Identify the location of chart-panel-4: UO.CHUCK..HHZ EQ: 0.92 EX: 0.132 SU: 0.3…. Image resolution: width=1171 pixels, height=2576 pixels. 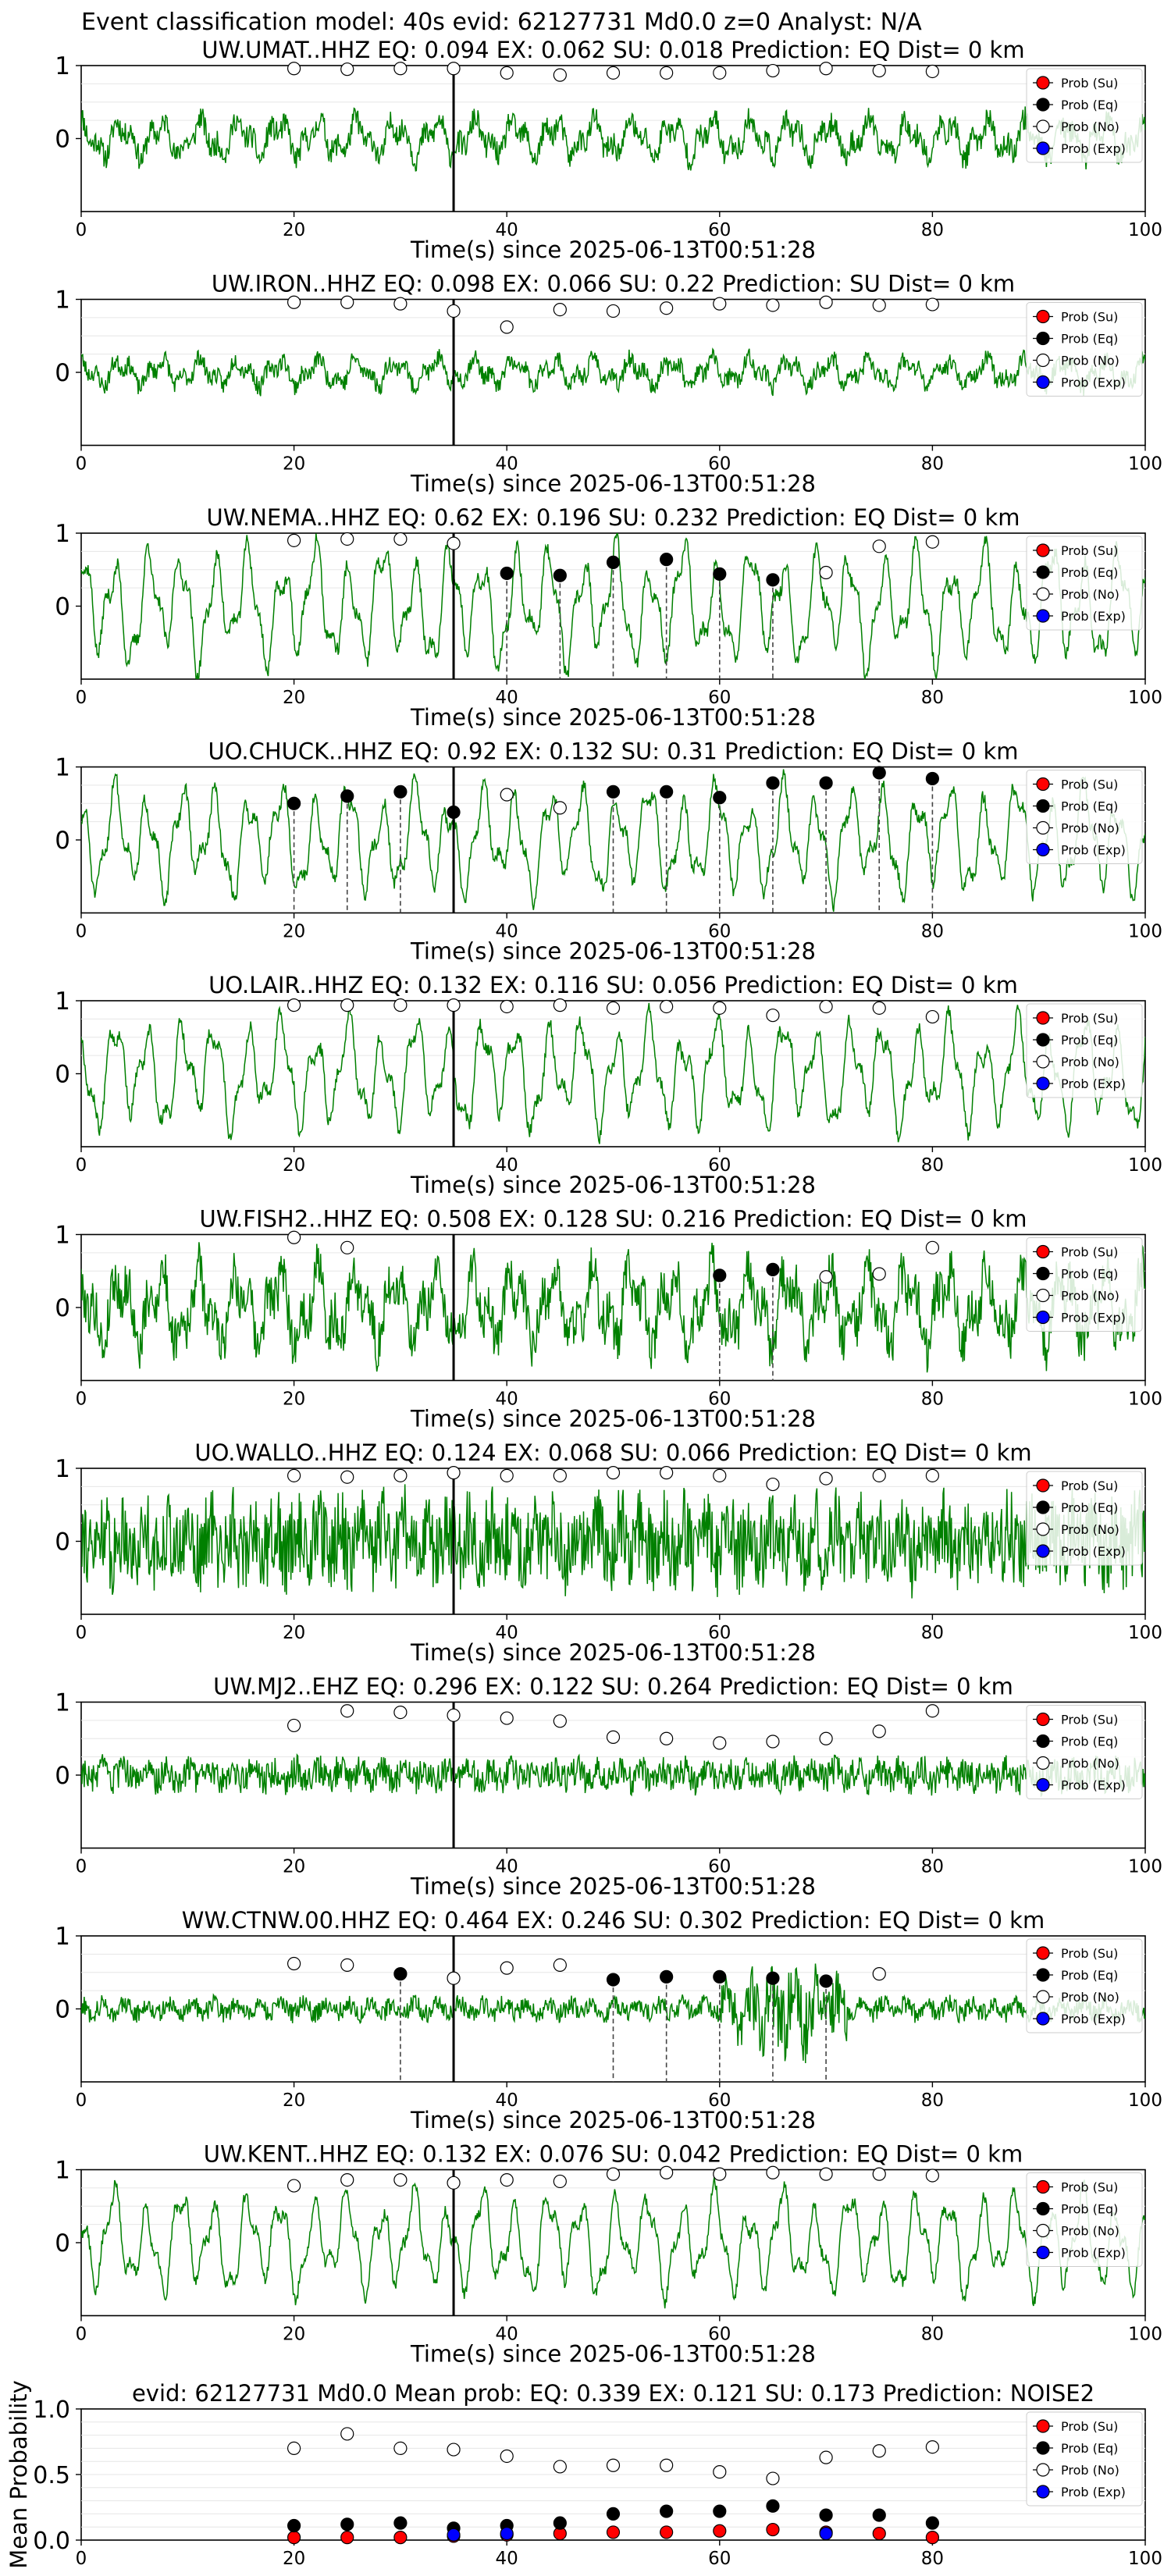
(608, 851).